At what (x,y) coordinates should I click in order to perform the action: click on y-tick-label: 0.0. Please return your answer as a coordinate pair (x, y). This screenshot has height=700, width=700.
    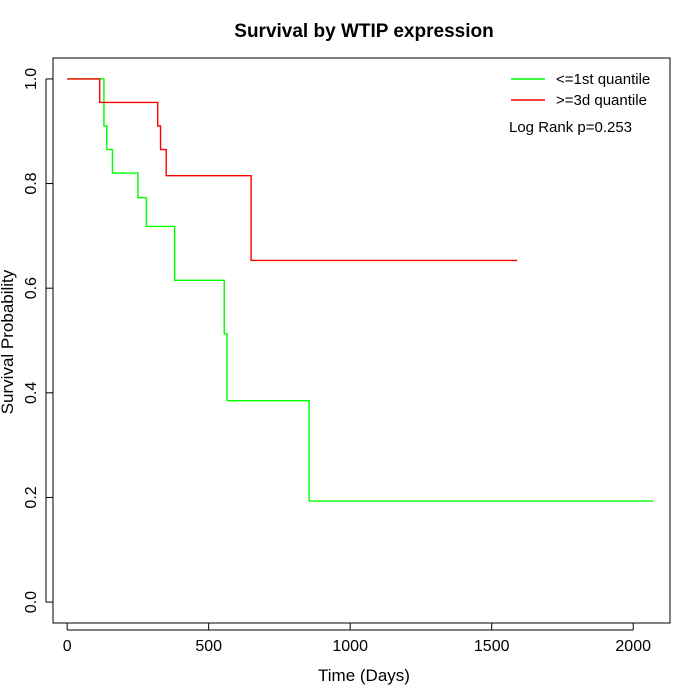
    Looking at the image, I should click on (31, 602).